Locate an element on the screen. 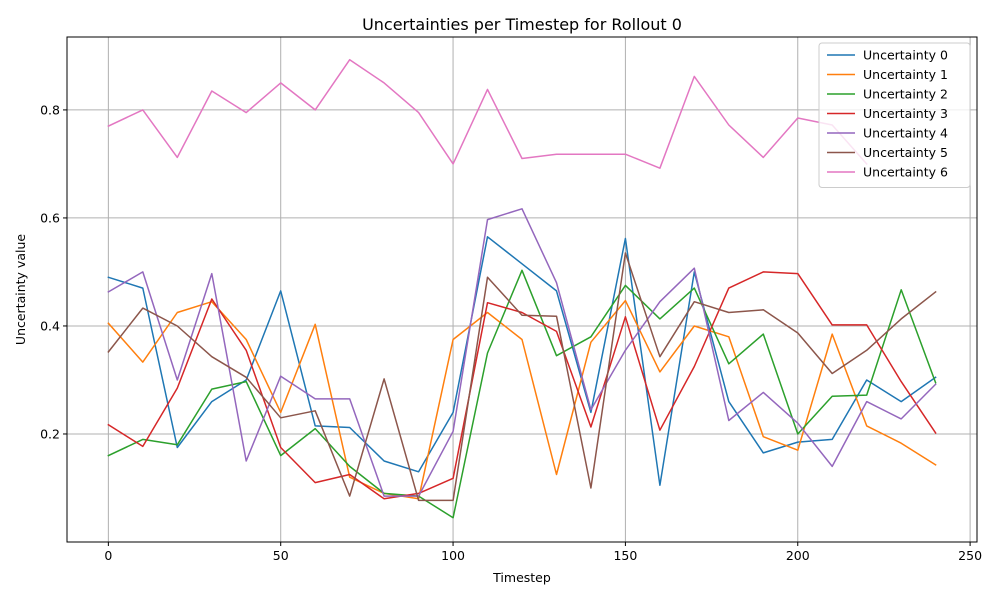 The width and height of the screenshot is (1000, 600). legend-label: Uncertainty 3 is located at coordinates (905, 113).